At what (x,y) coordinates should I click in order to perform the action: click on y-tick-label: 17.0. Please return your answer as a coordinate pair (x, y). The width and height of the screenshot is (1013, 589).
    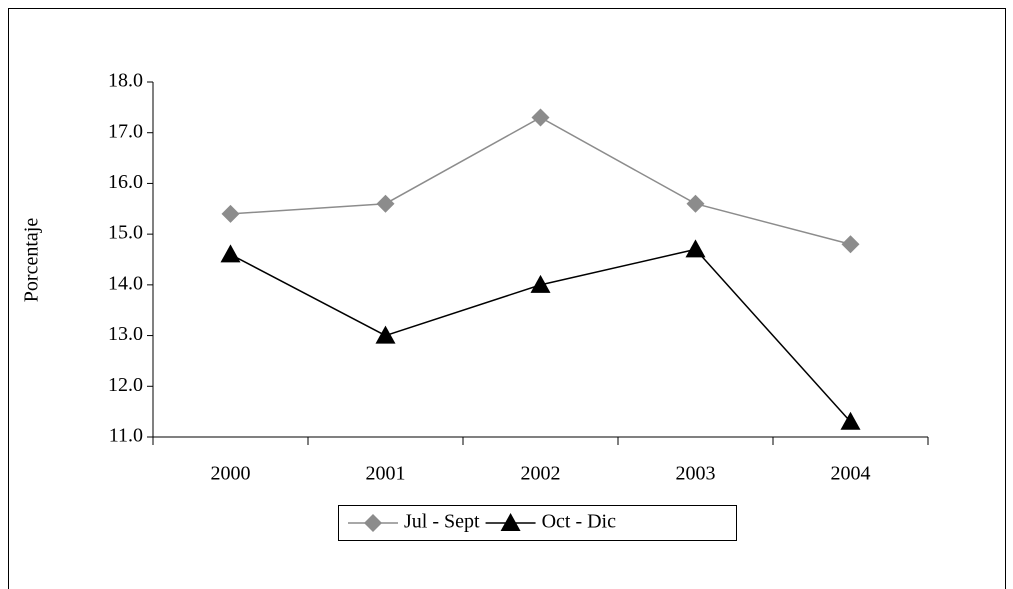
    Looking at the image, I should click on (125, 131).